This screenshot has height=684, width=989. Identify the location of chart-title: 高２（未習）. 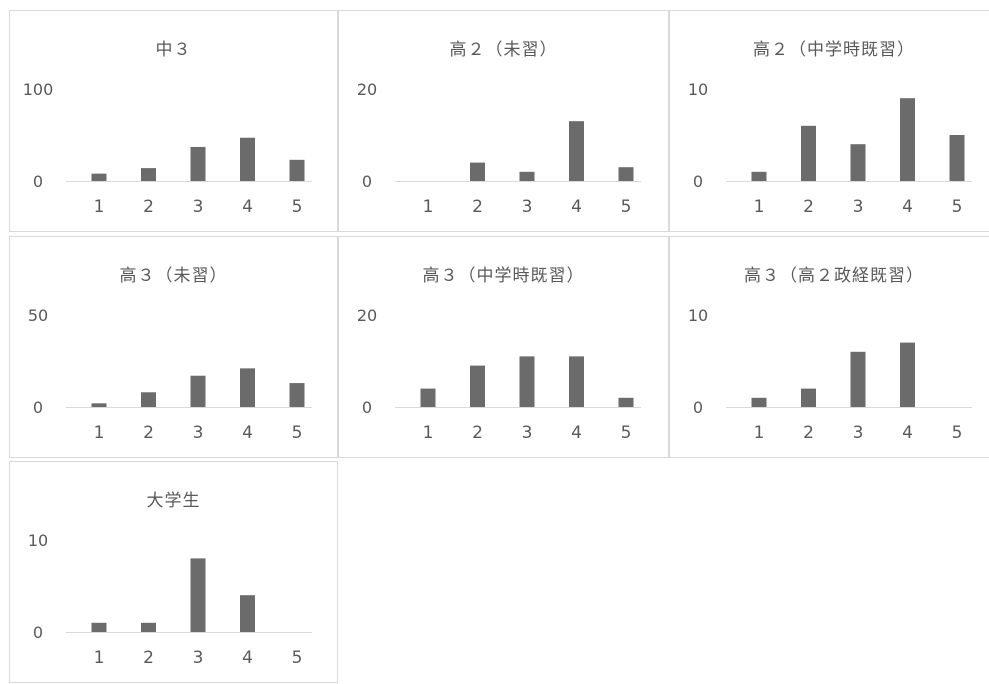
(503, 50).